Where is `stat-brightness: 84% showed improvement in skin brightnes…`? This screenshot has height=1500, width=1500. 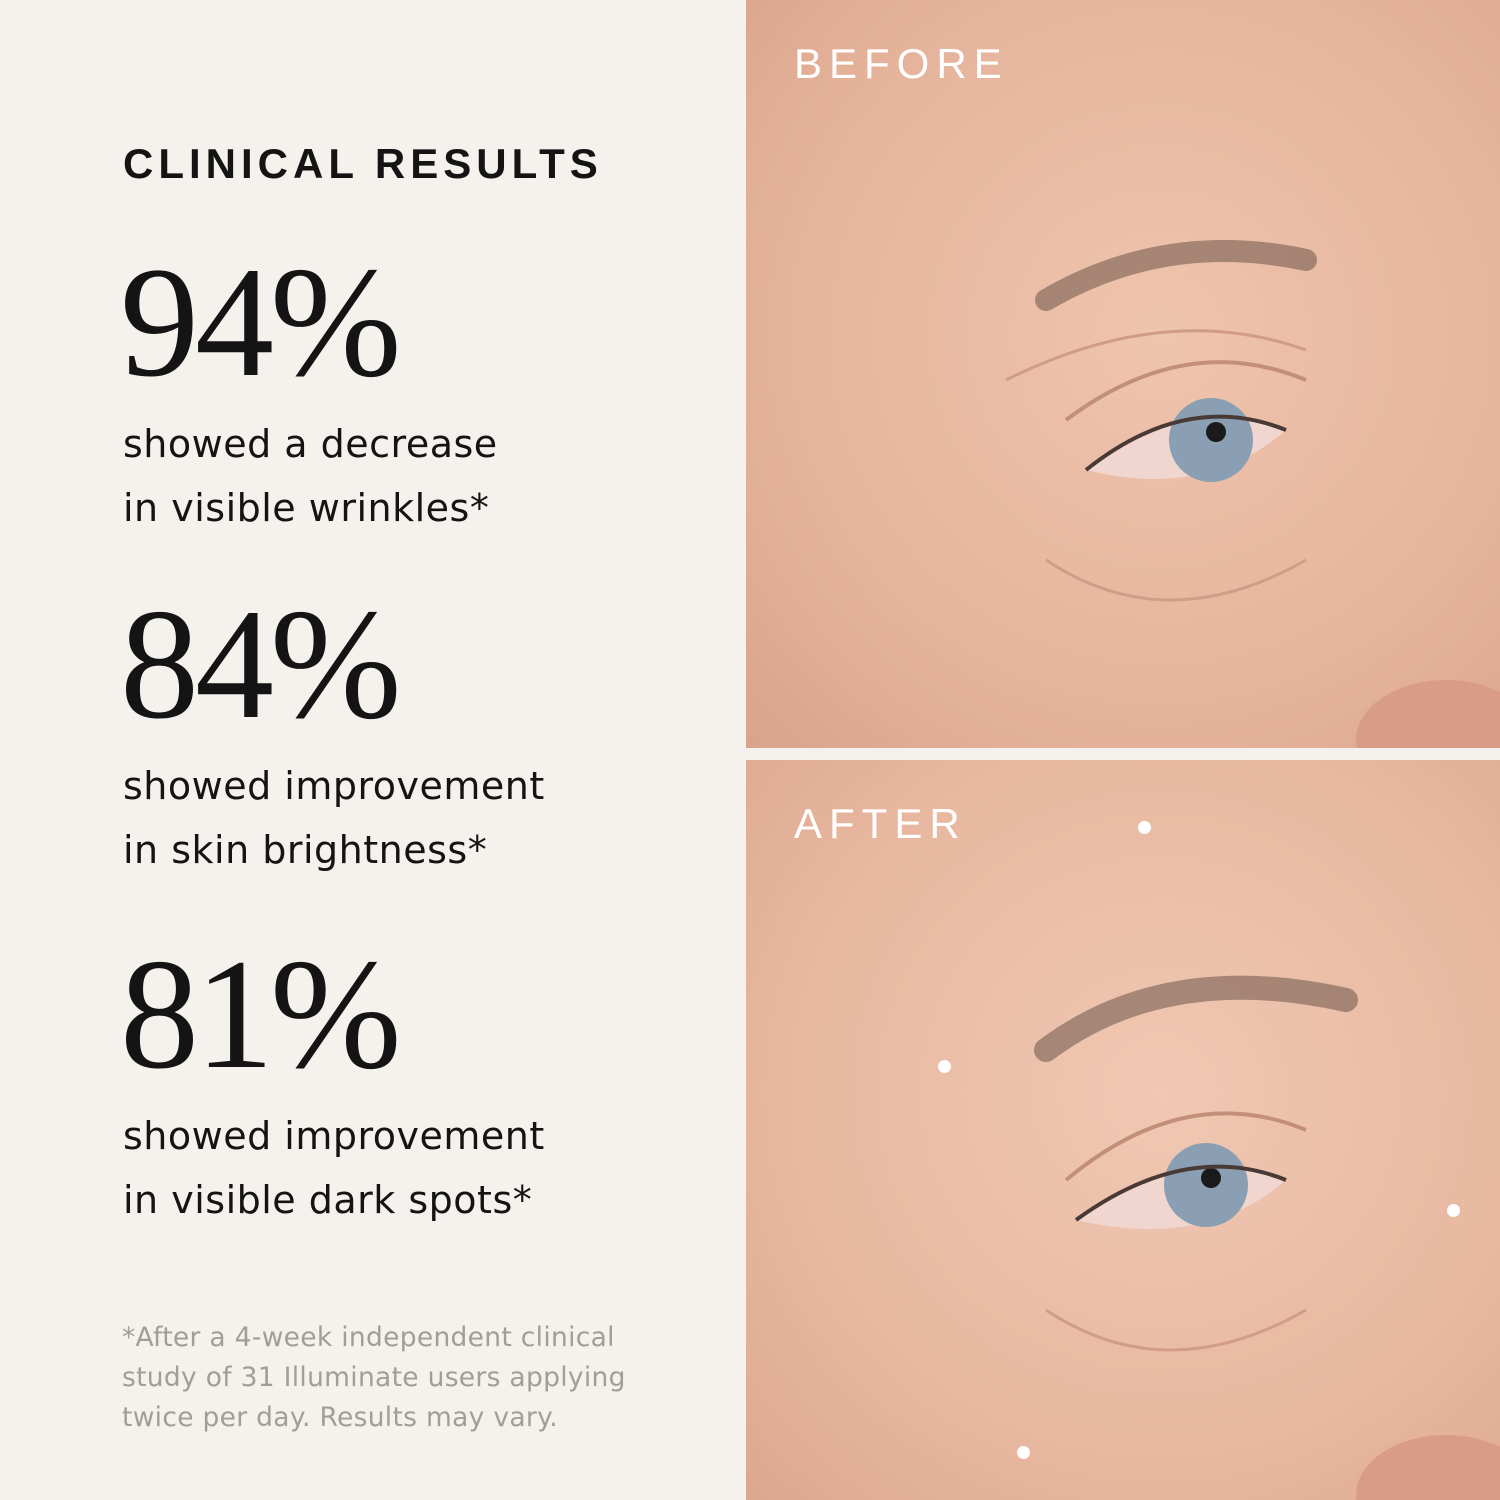 stat-brightness: 84% showed improvement in skin brightnes… is located at coordinates (332, 729).